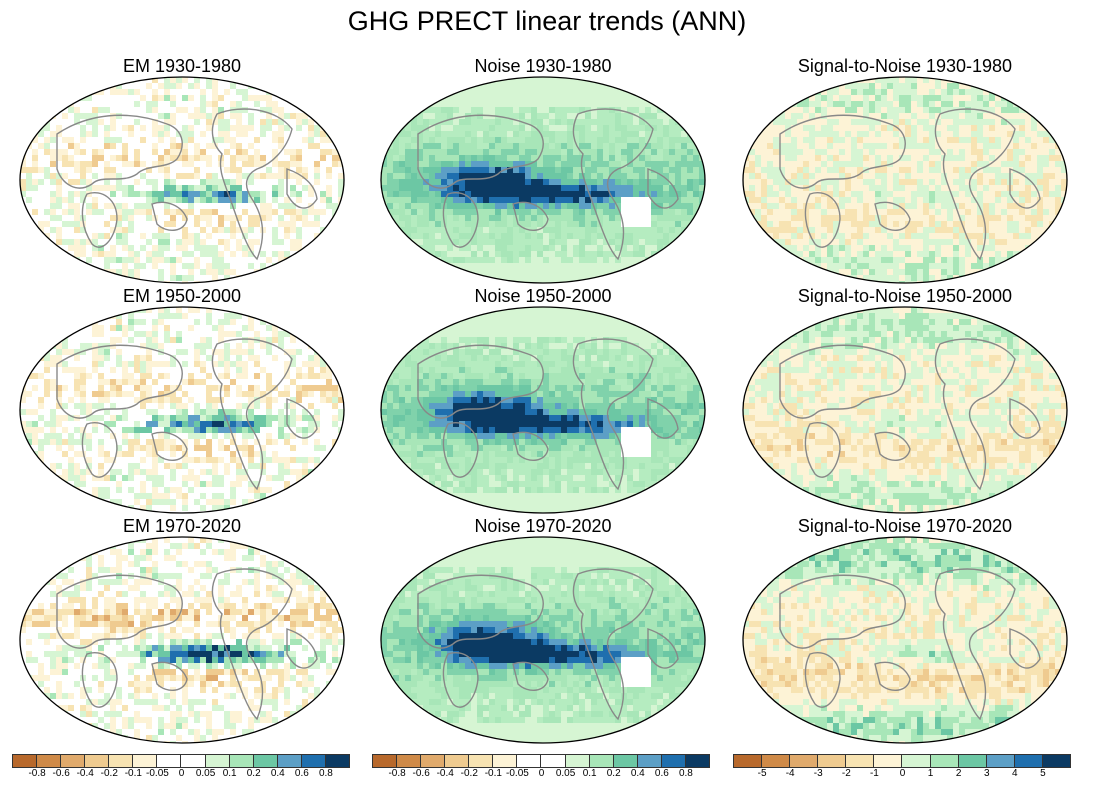 The width and height of the screenshot is (1094, 789). I want to click on colorbar-tick-label: 5, so click(1043, 773).